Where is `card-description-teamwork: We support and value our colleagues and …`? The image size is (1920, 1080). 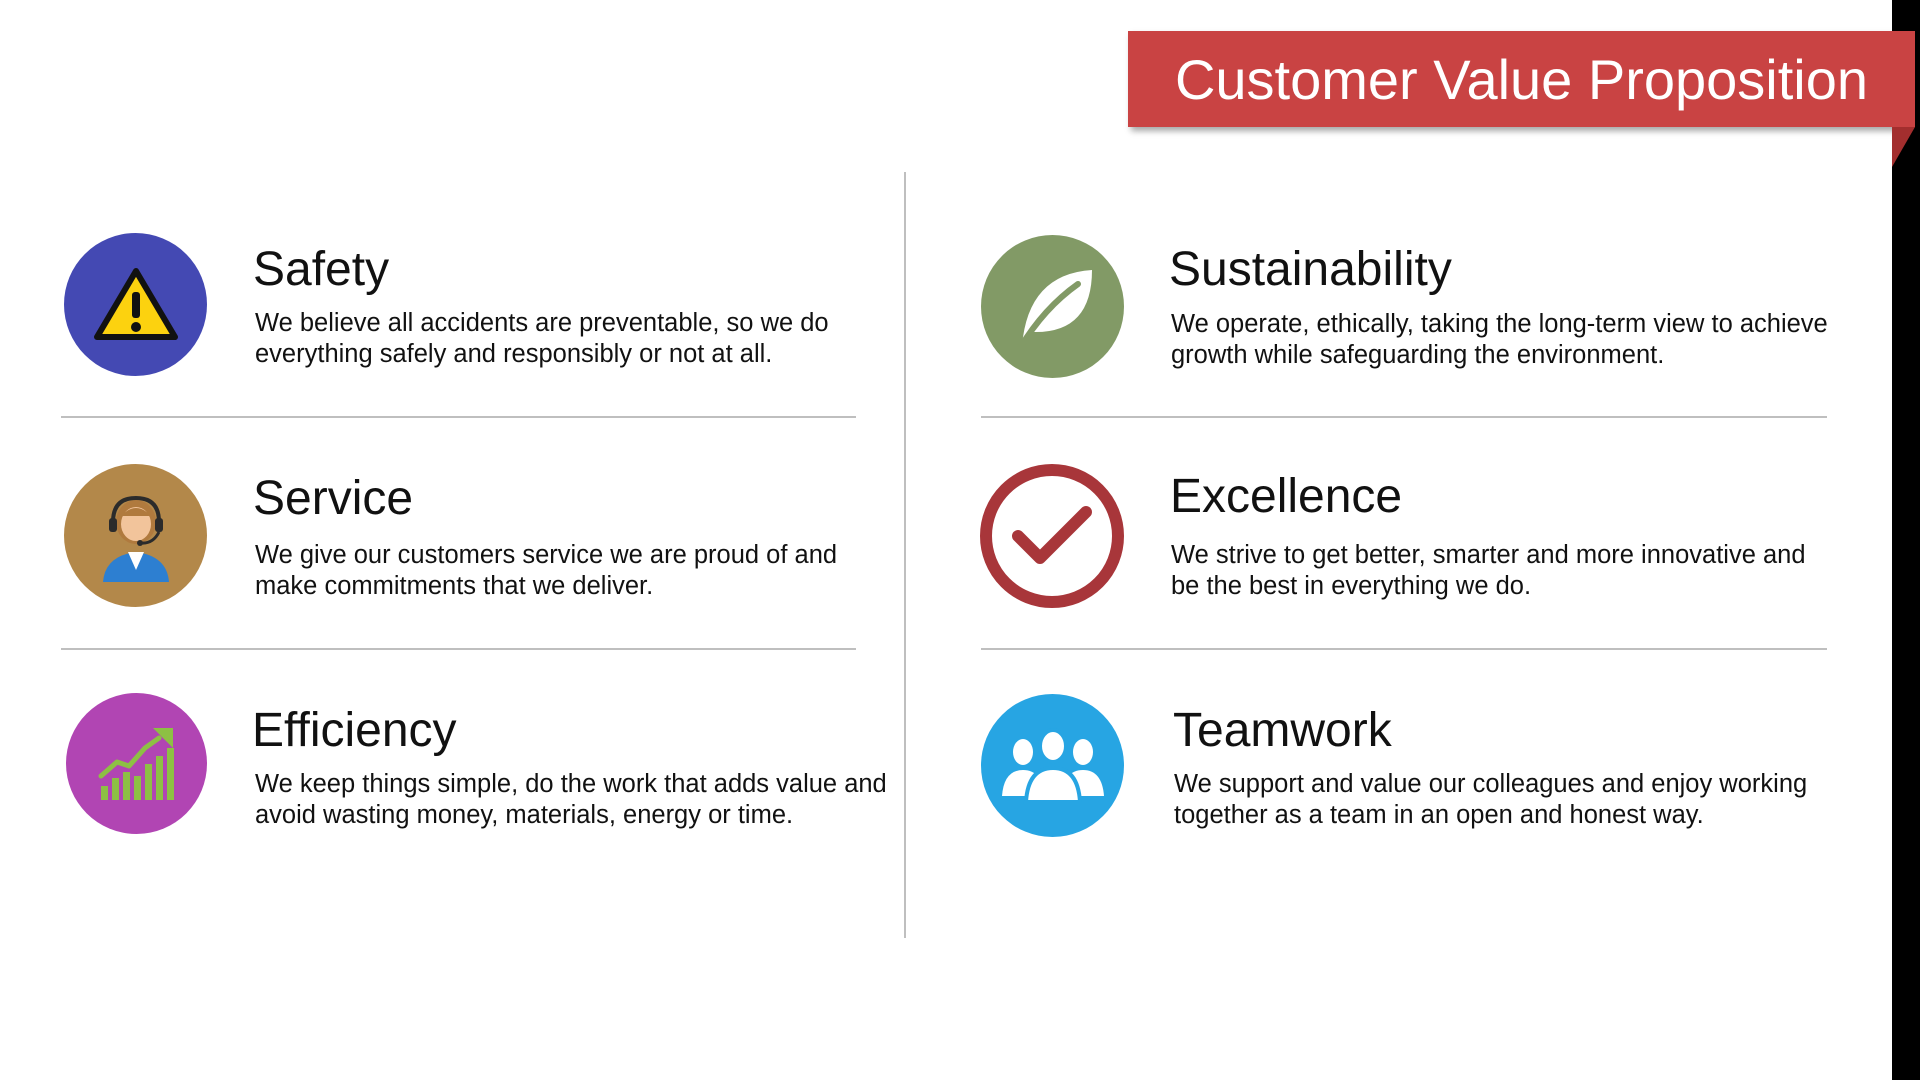 card-description-teamwork: We support and value our colleagues and … is located at coordinates (1491, 799).